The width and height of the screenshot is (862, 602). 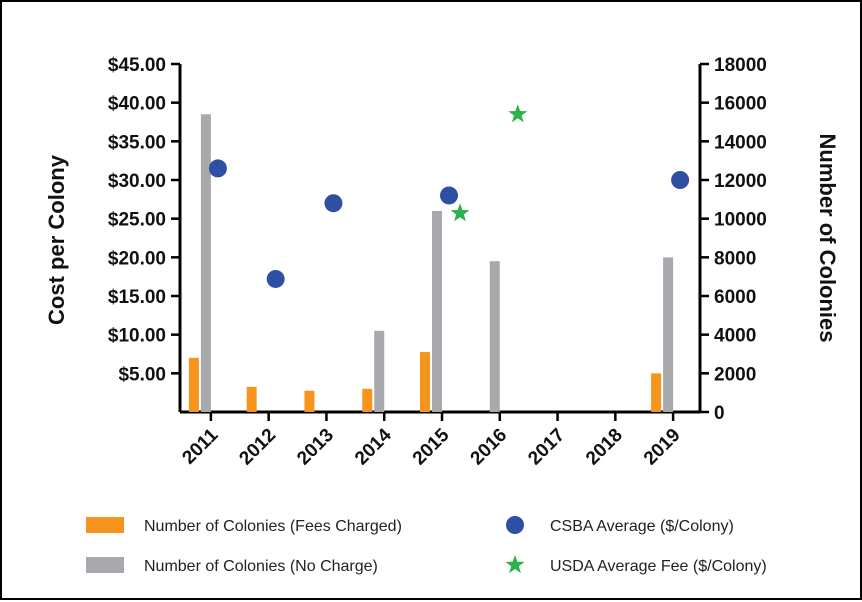 I want to click on y-left-tick-label: $40.00, so click(x=137, y=104).